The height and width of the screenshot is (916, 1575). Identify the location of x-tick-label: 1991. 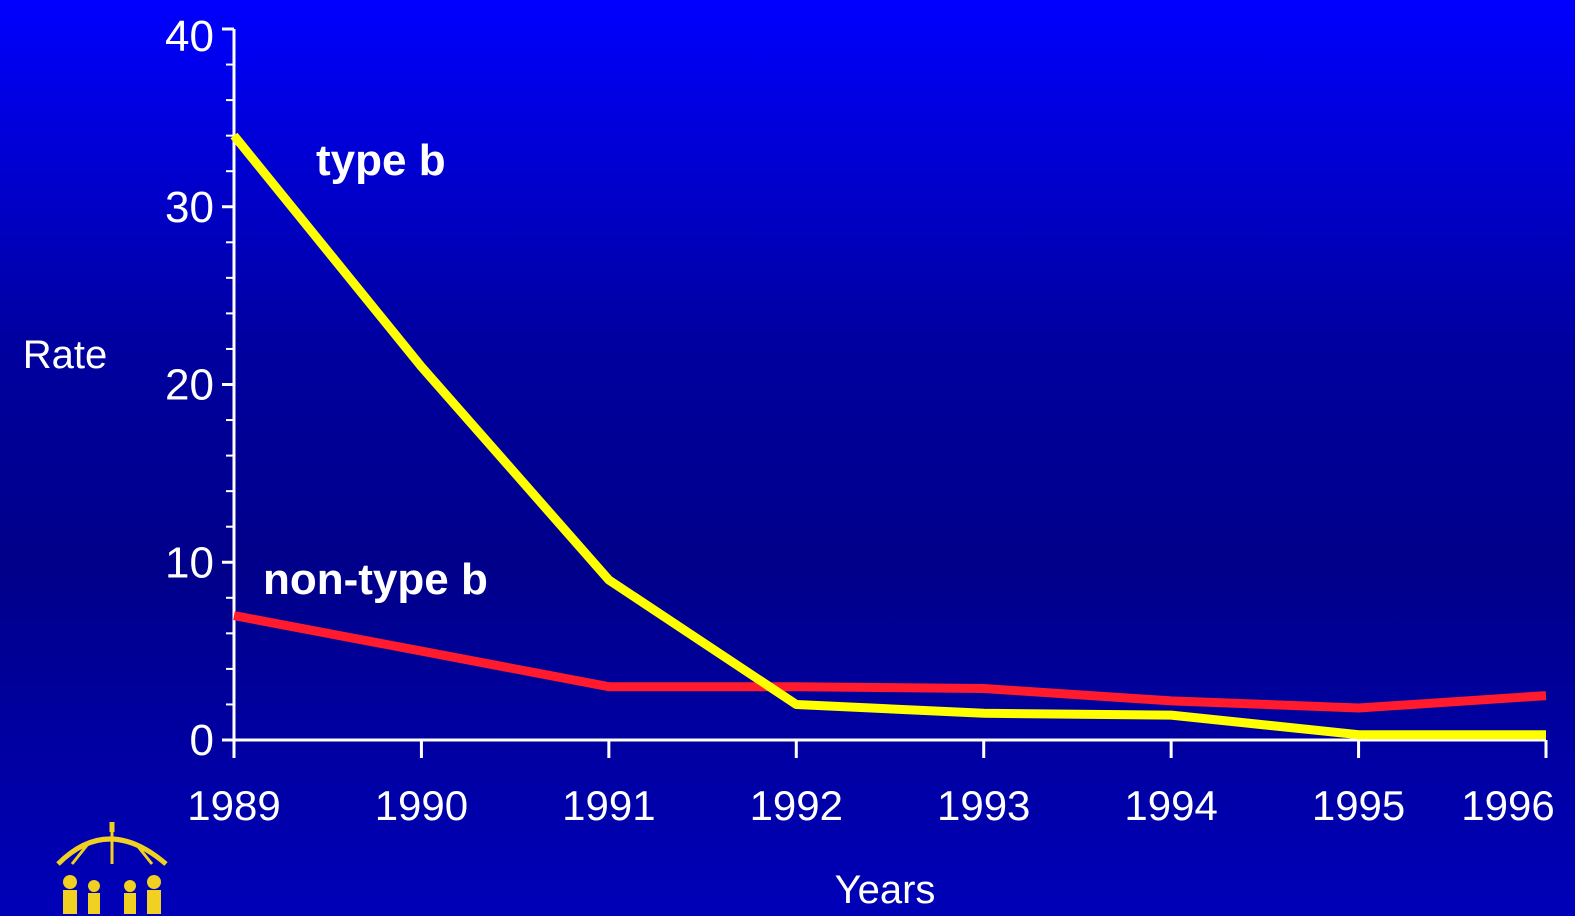
(608, 805).